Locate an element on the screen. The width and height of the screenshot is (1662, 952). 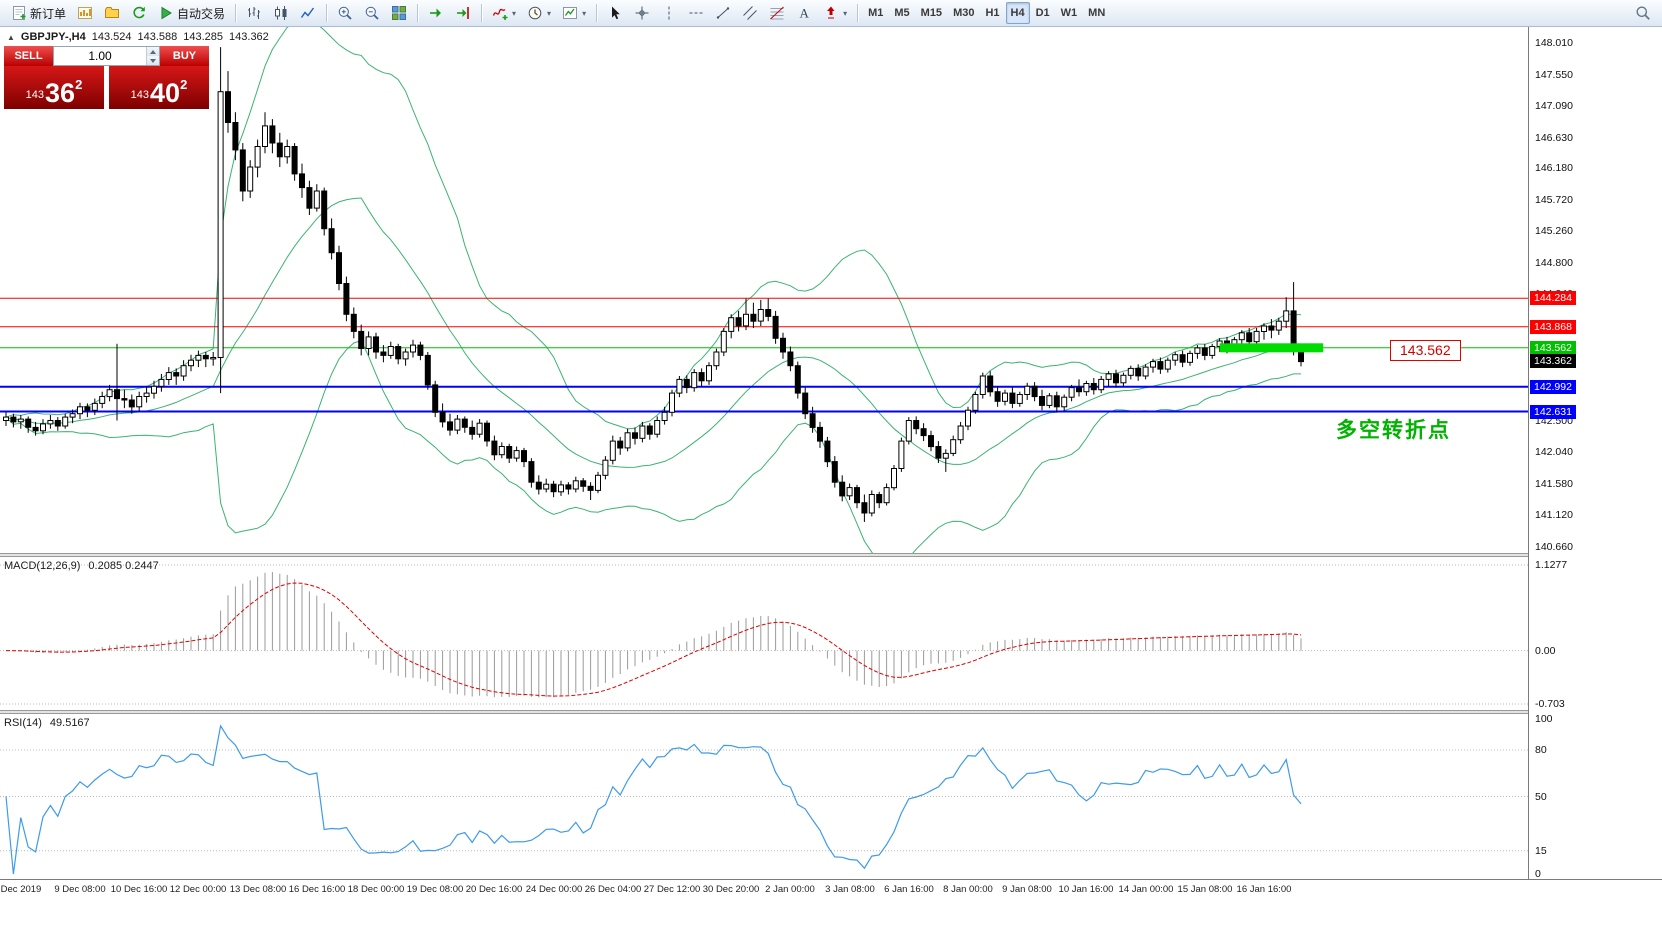
time-axis-label: 12 Dec 00:00 is located at coordinates (198, 889).